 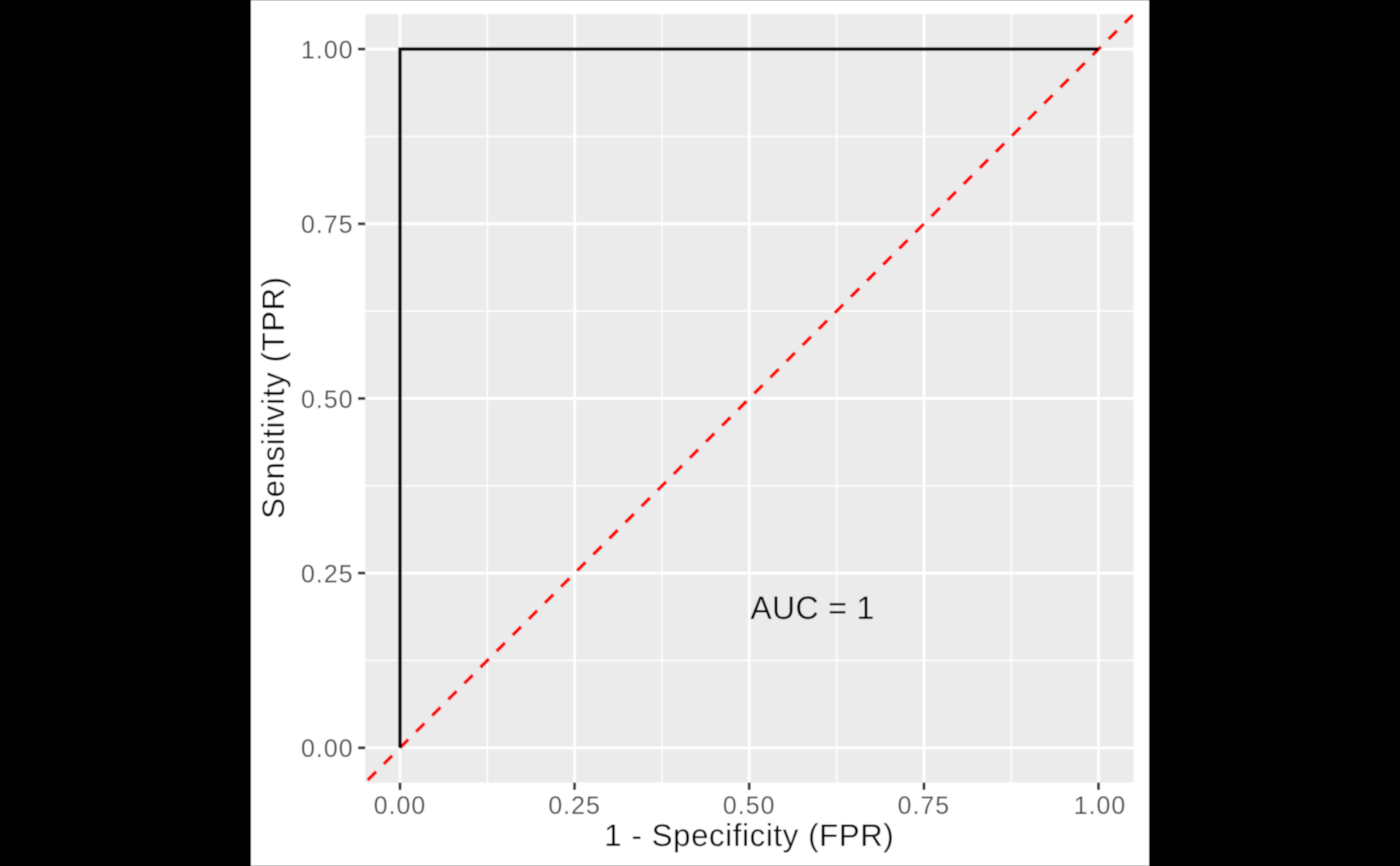 I want to click on svg-text: AUC = 1, so click(x=812, y=608).